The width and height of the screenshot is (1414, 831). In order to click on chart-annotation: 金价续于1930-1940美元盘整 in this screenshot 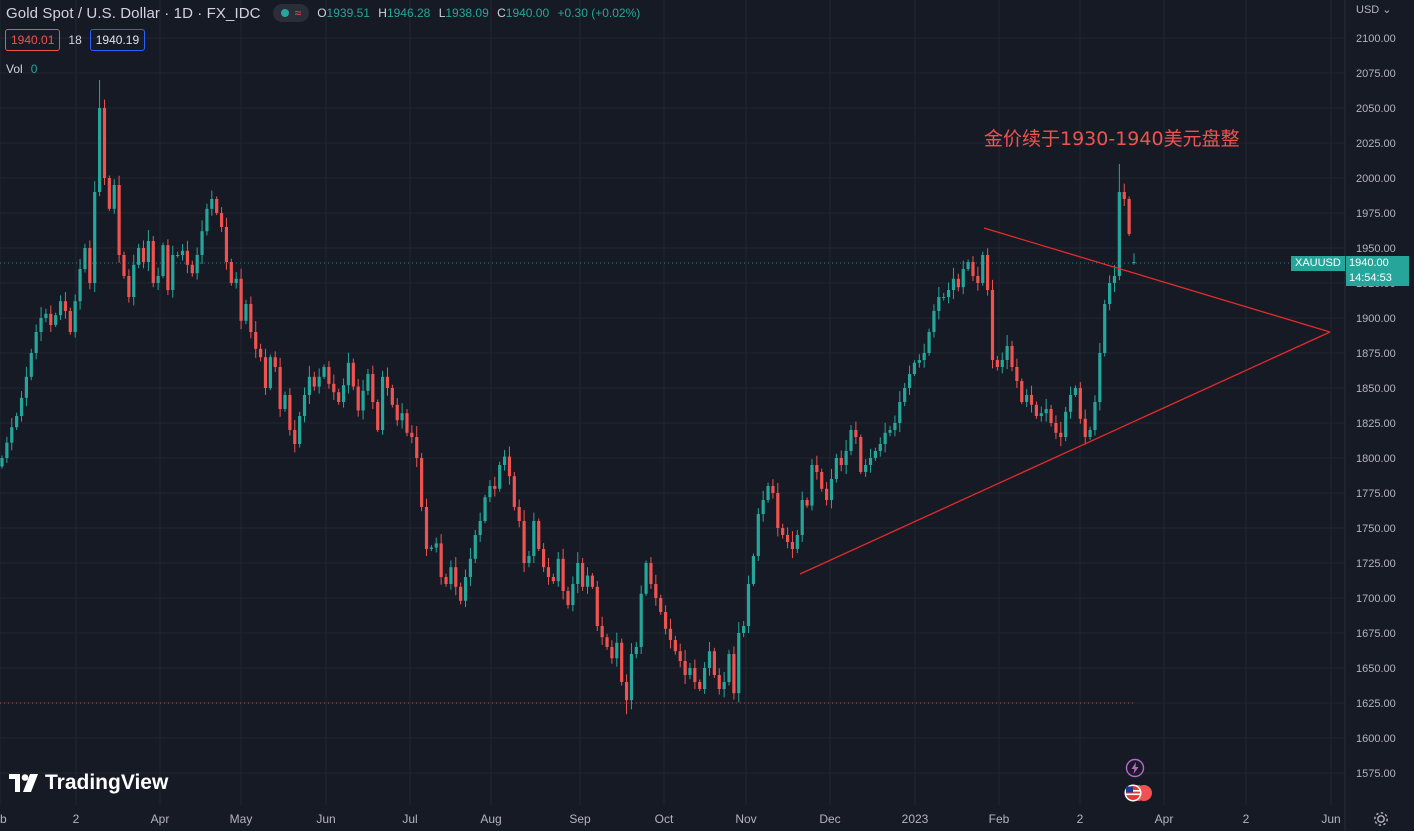, I will do `click(1112, 139)`.